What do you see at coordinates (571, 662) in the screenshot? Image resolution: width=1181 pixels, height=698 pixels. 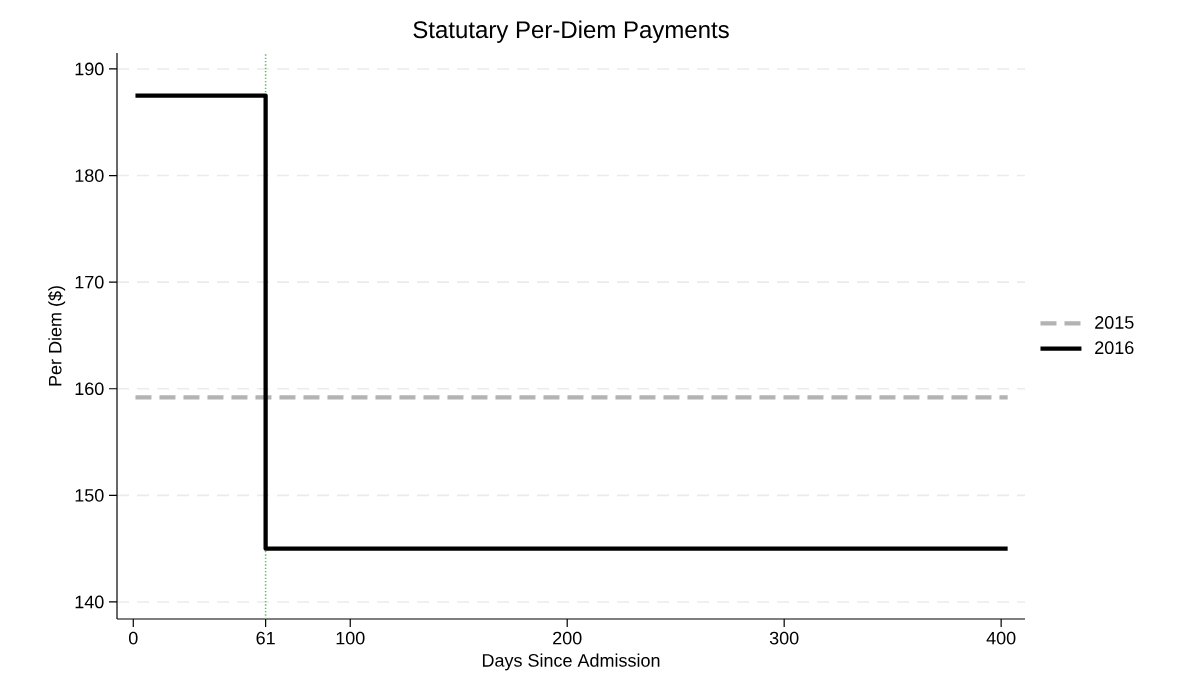 I see `x-axis-title: Days Since Admission` at bounding box center [571, 662].